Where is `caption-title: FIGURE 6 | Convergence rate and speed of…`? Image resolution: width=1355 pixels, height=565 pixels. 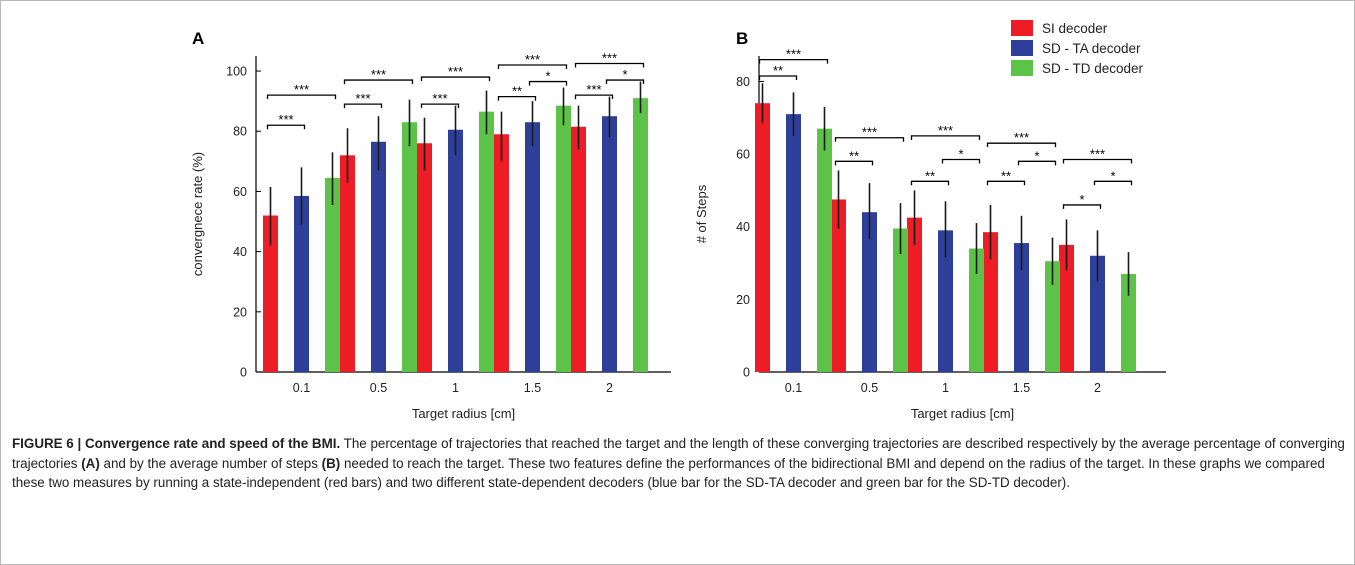 caption-title: FIGURE 6 | Convergence rate and speed of… is located at coordinates (176, 443).